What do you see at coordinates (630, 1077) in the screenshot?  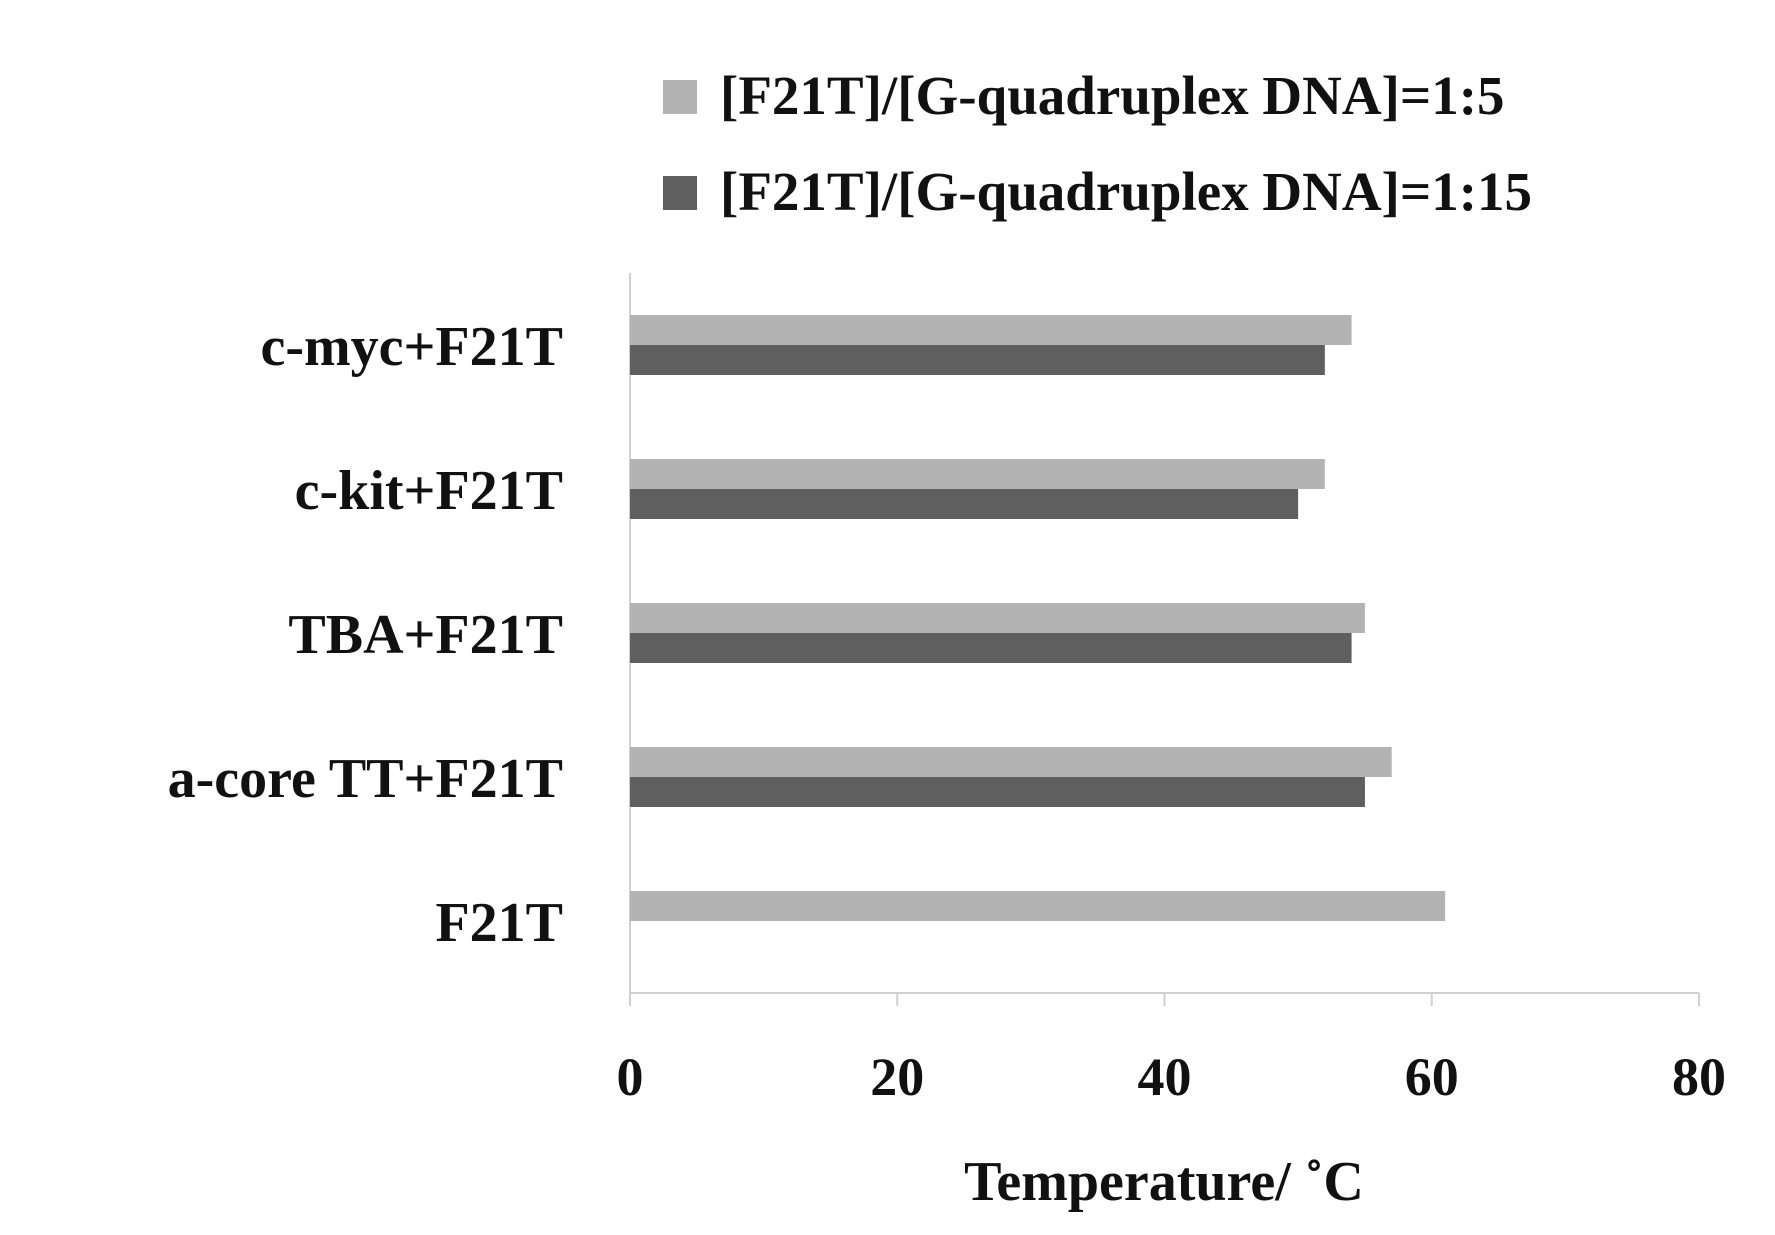 I see `x-tick-label: 0` at bounding box center [630, 1077].